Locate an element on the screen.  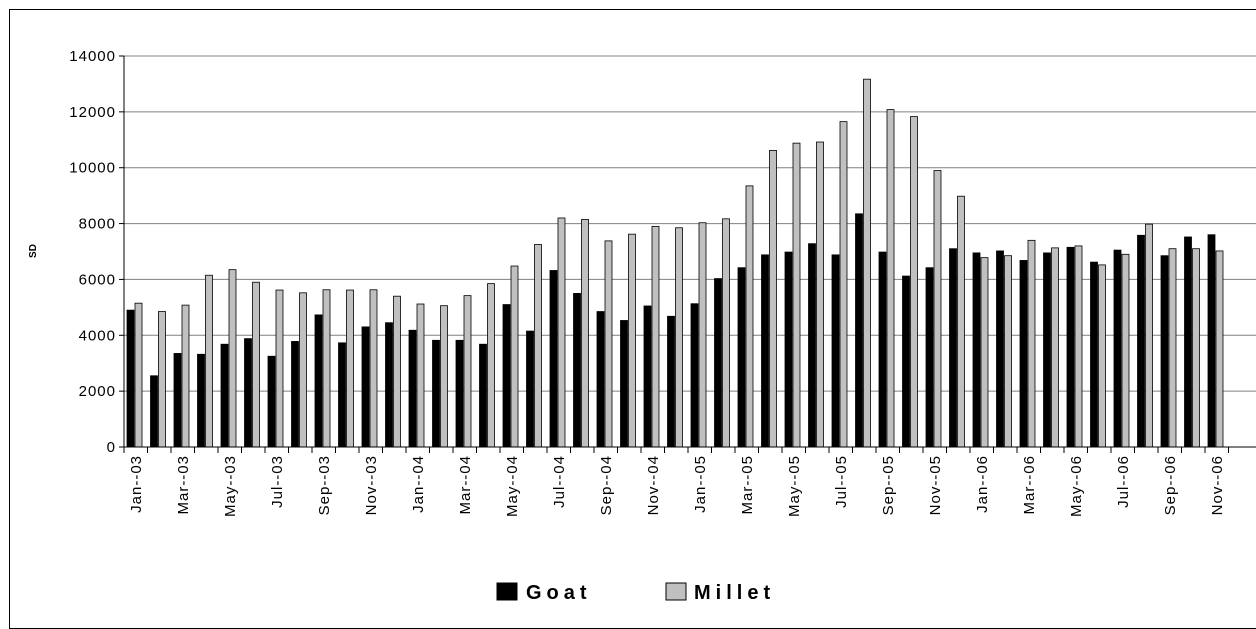
x-tick-label: Jan--04 is located at coordinates (418, 484).